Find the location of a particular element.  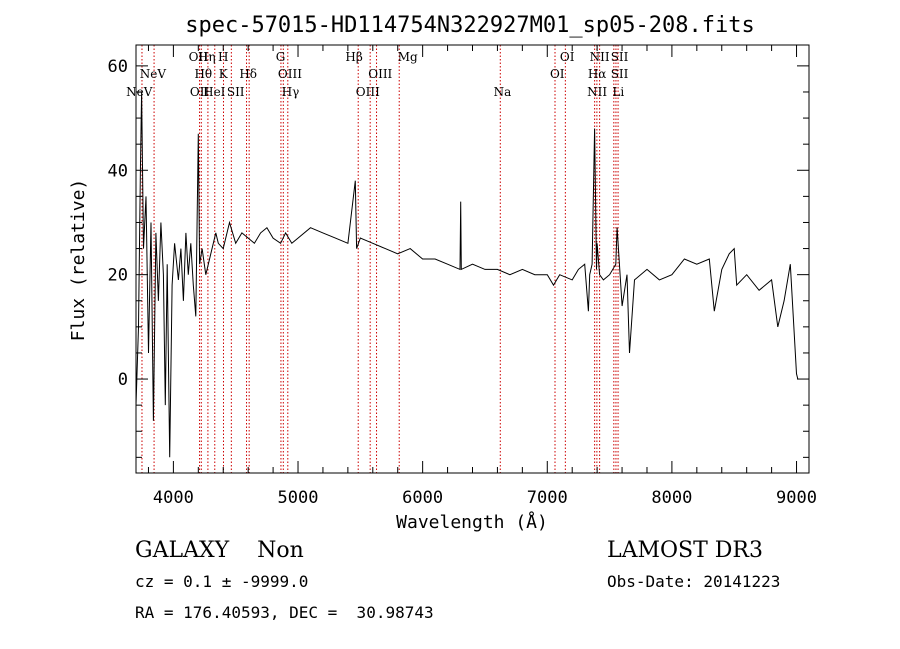

y-tick-label: 20 is located at coordinates (118, 276).